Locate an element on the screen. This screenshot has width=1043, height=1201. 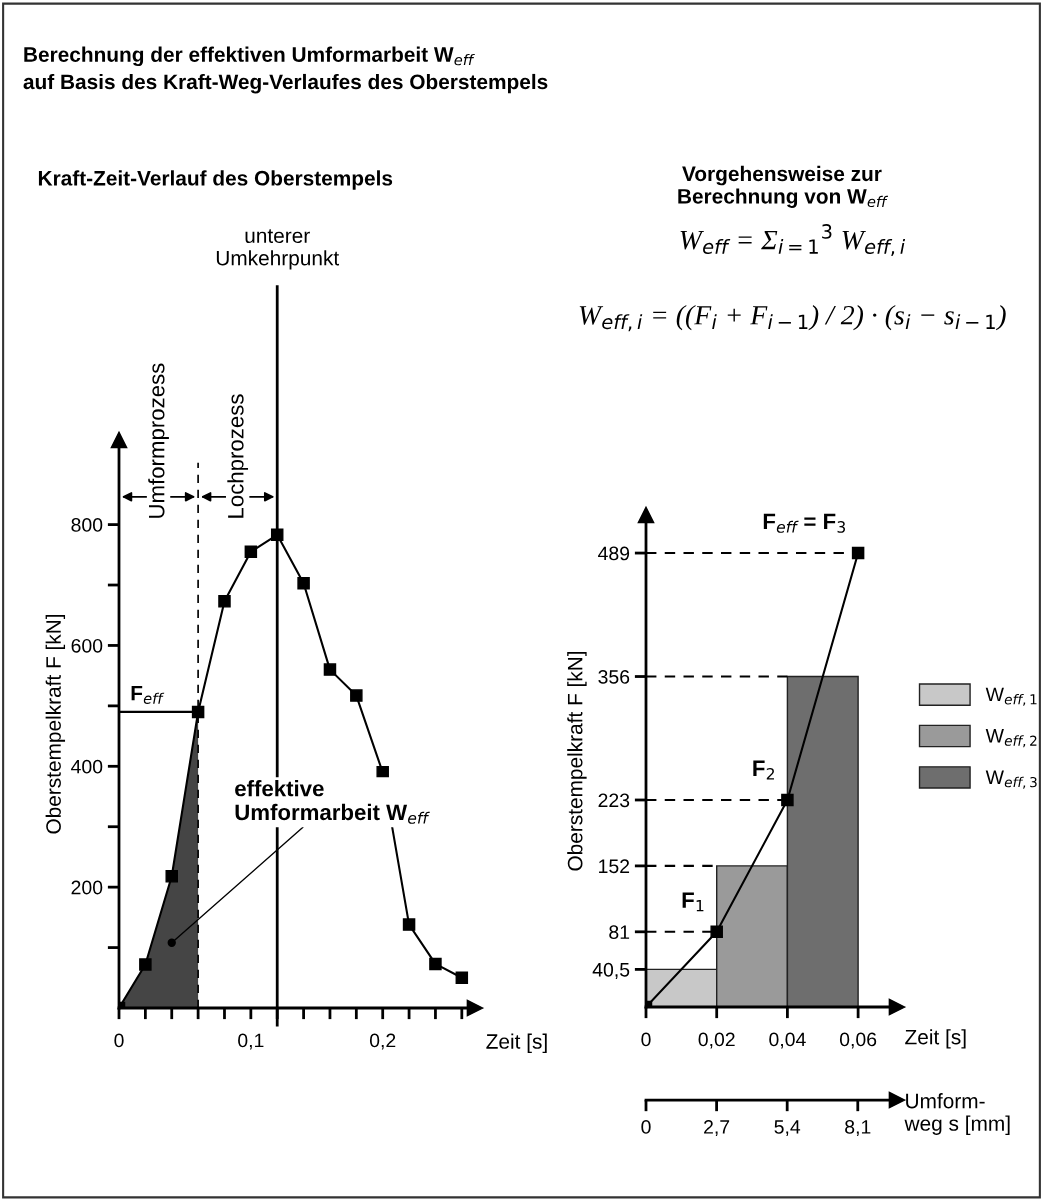
y-tick-label: 489 is located at coordinates (614, 553).